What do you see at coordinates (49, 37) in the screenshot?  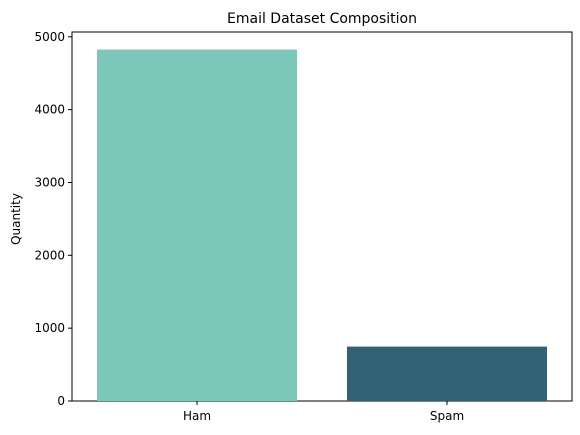 I see `y-tick-label: 5000` at bounding box center [49, 37].